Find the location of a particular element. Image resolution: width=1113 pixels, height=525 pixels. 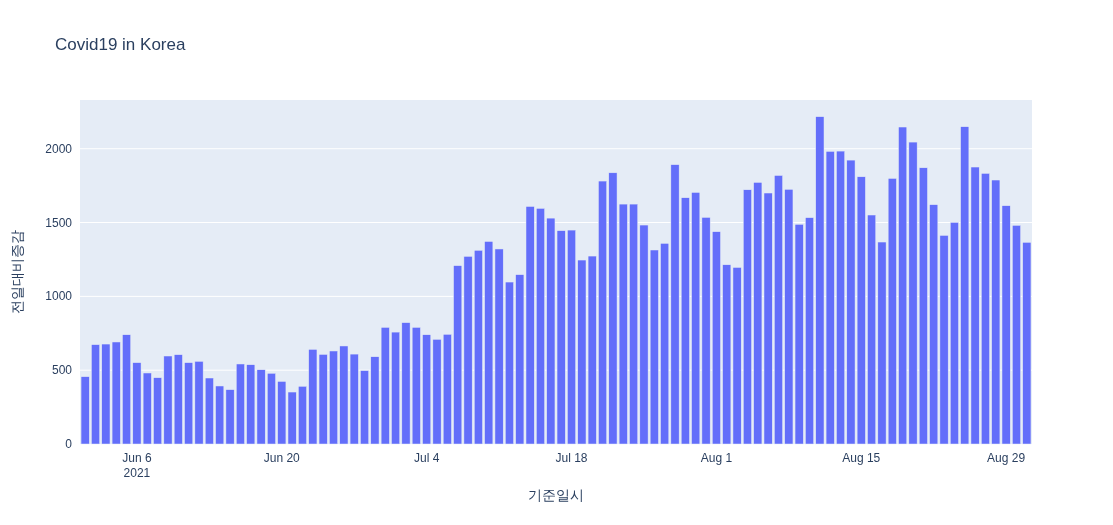

y-tick-label: 1500 is located at coordinates (59, 222).